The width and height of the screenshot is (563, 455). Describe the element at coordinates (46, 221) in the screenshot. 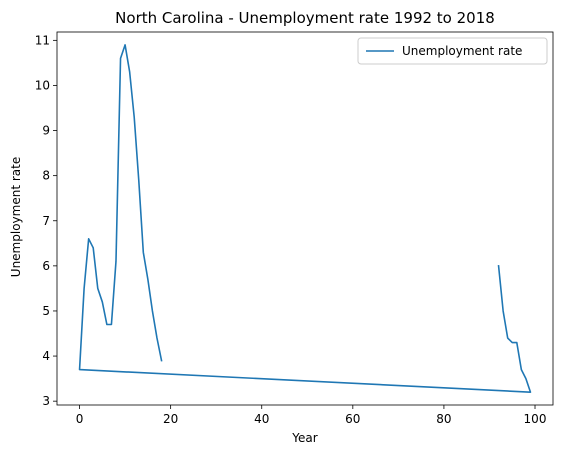

I see `y-tick-label: 7` at that location.